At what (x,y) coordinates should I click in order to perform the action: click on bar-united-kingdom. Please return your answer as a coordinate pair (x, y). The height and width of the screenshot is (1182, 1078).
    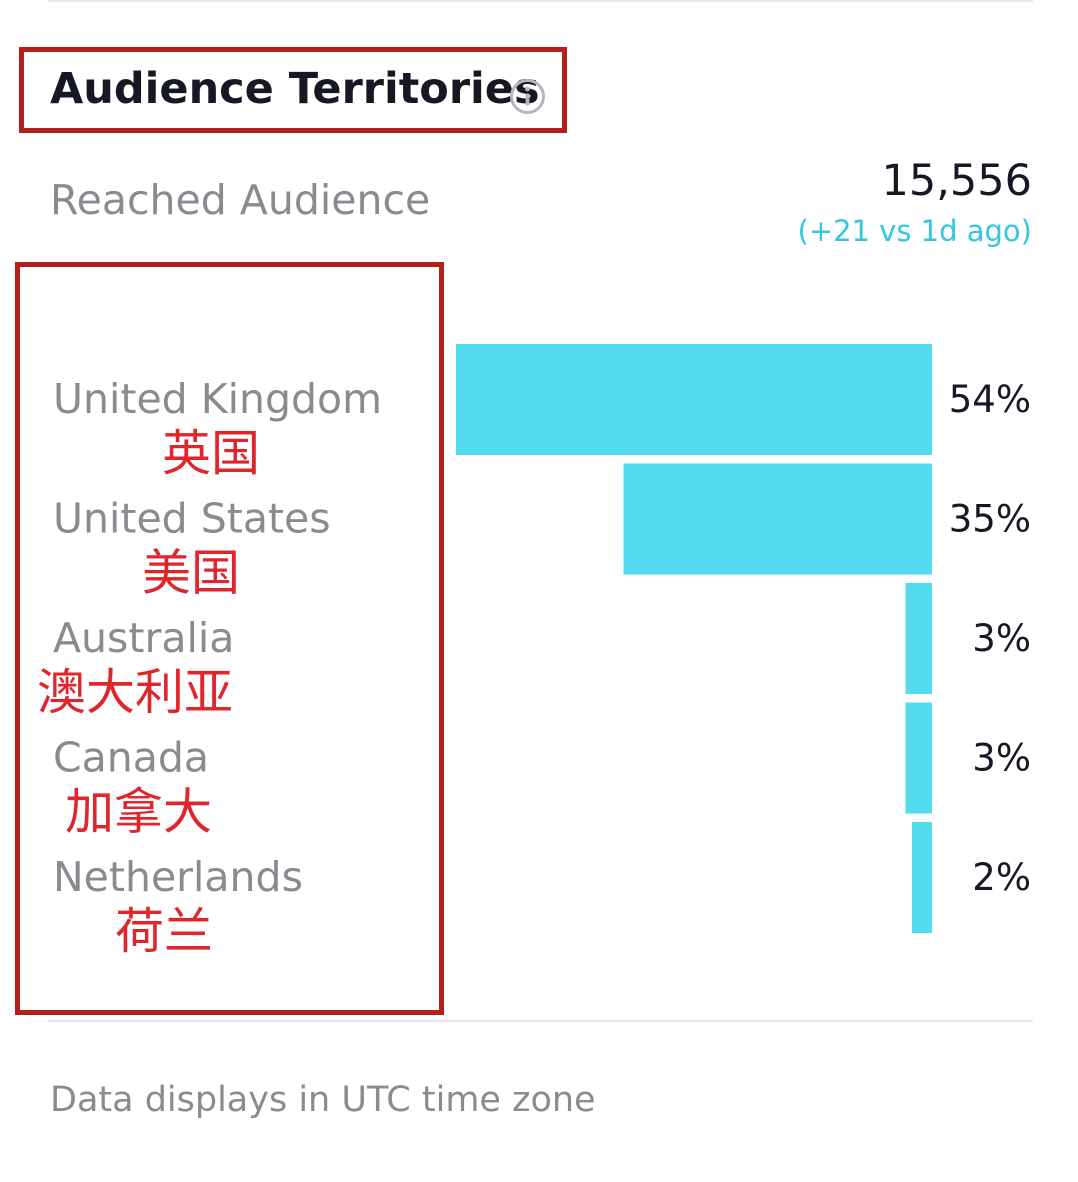
    Looking at the image, I should click on (694, 399).